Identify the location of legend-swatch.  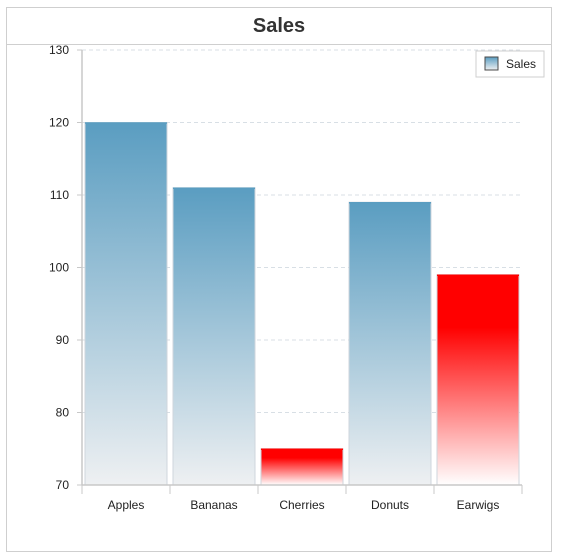
(491, 63).